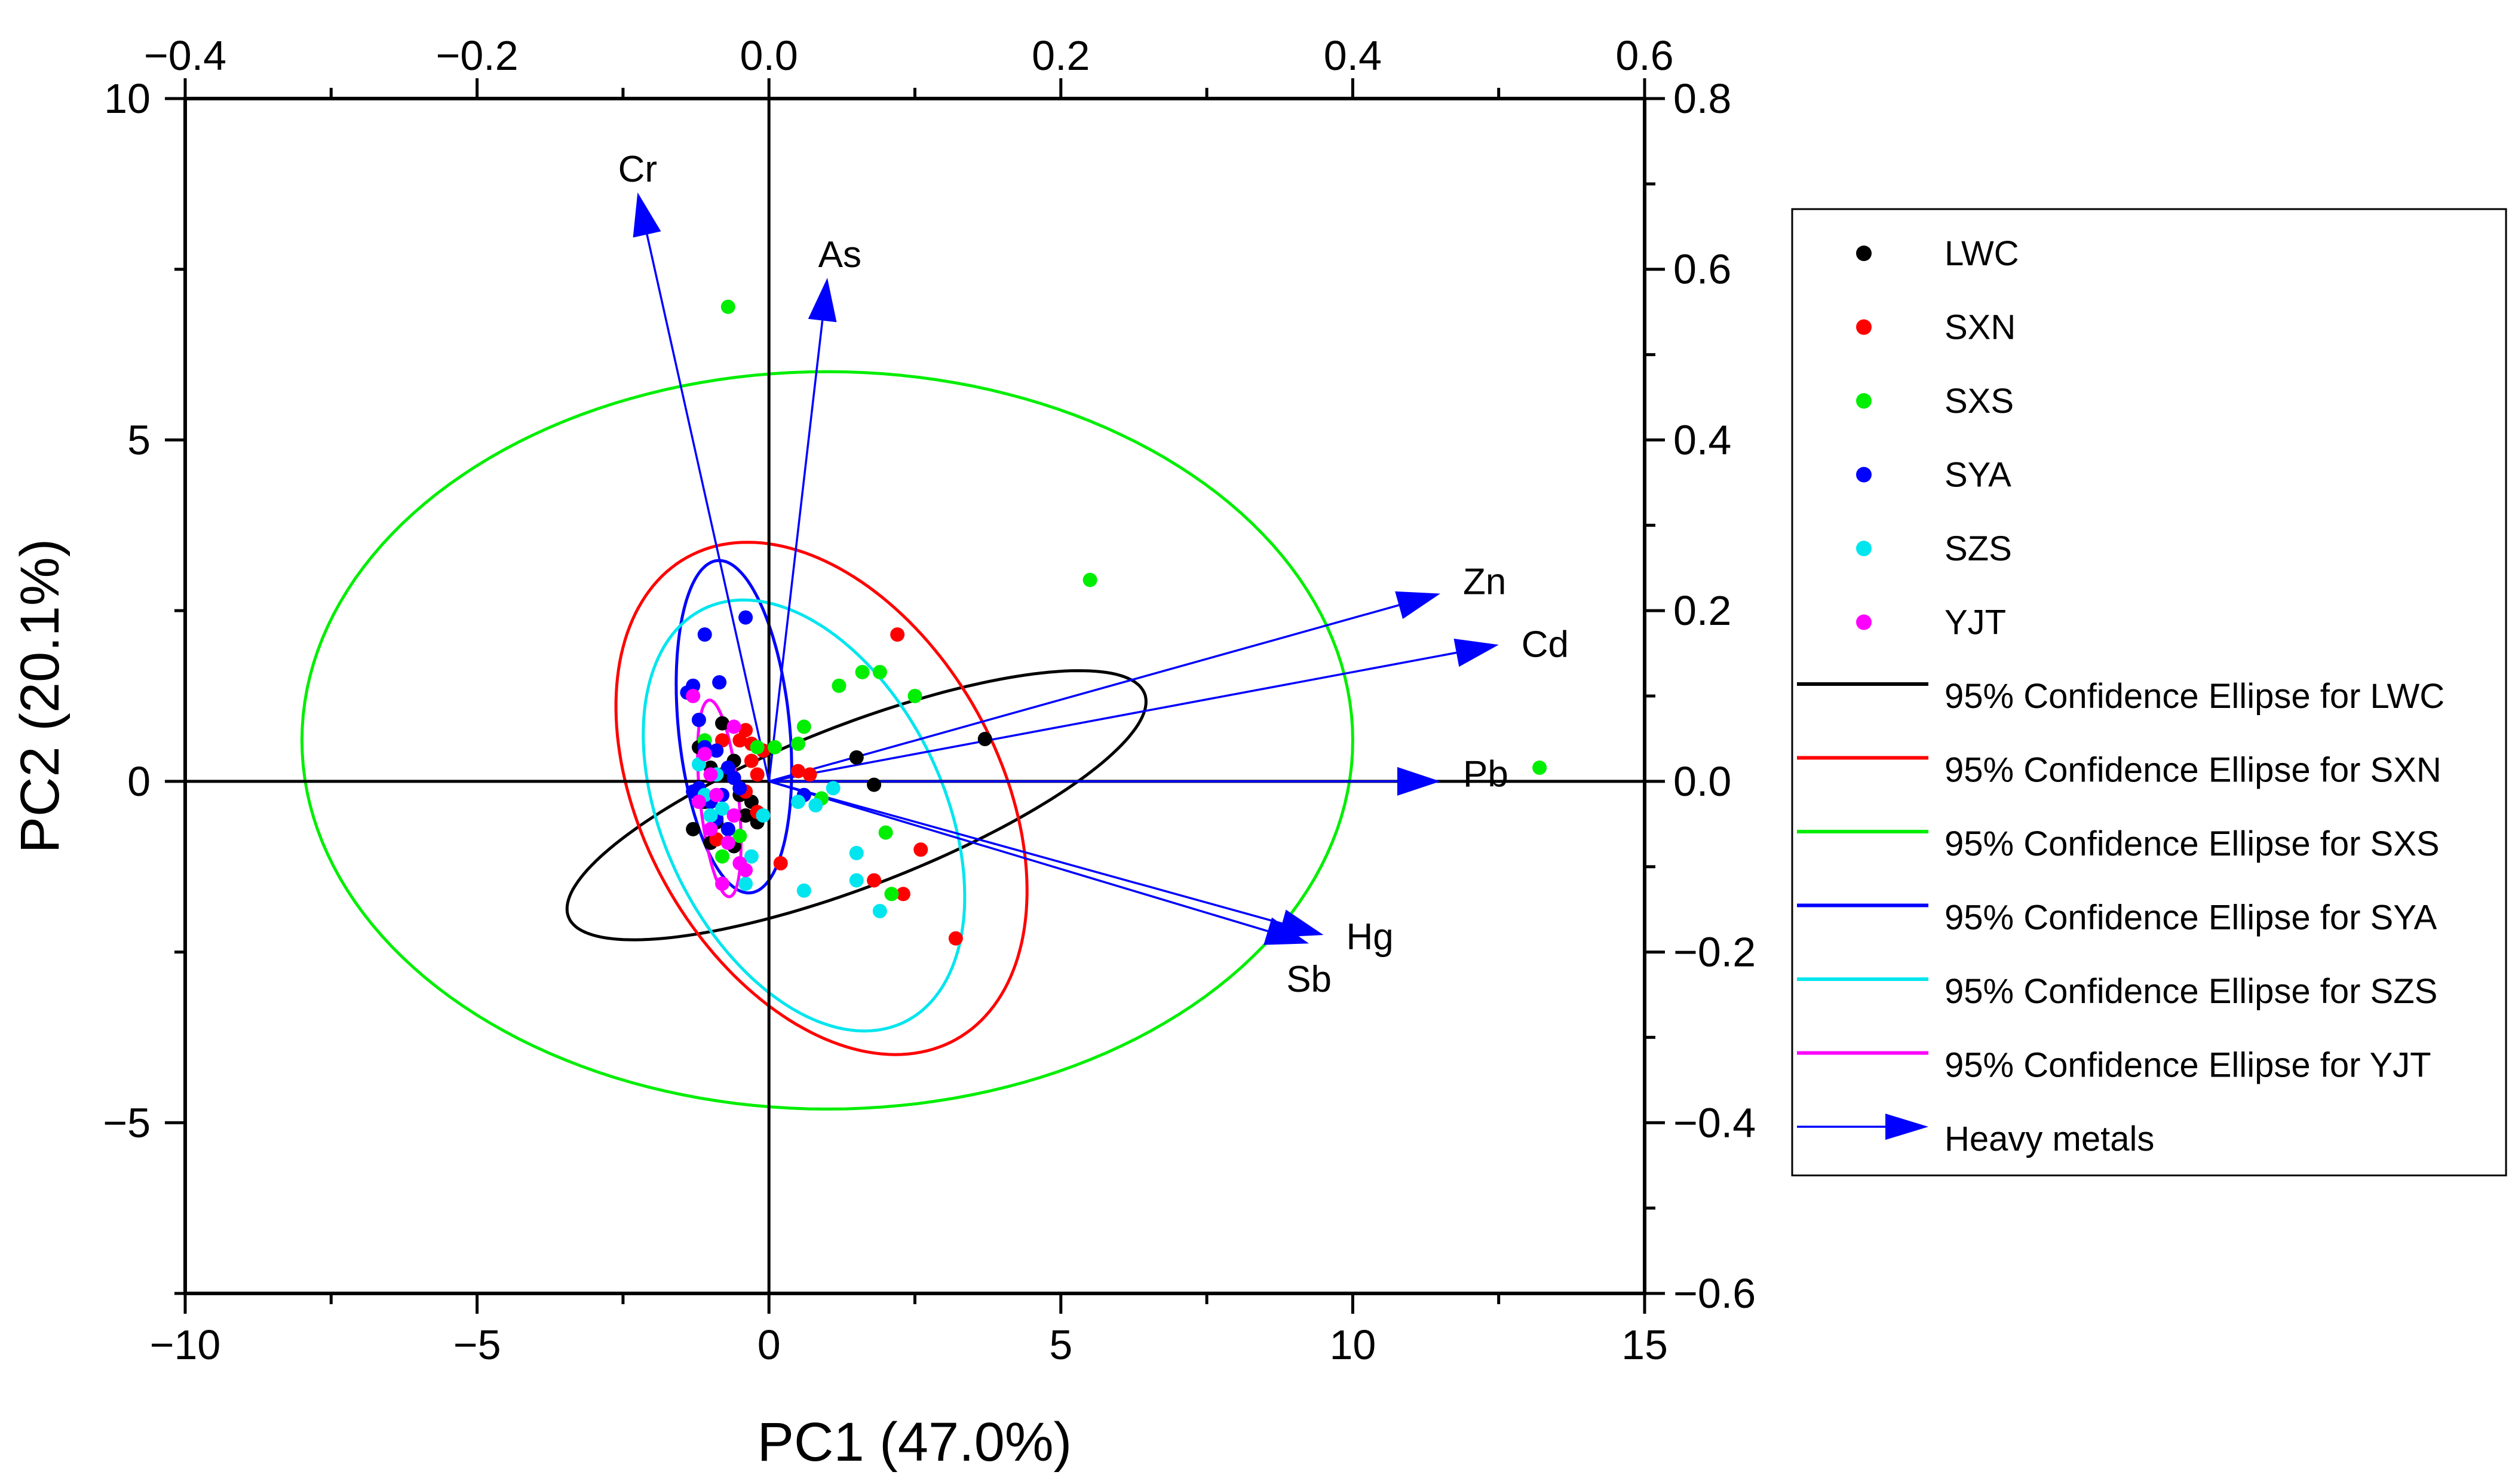 The image size is (2518, 1484). Describe the element at coordinates (2193, 770) in the screenshot. I see `legend-label-95-confidence-ellipse-for-sxn: 95% Confidence Ellipse for SXN` at that location.